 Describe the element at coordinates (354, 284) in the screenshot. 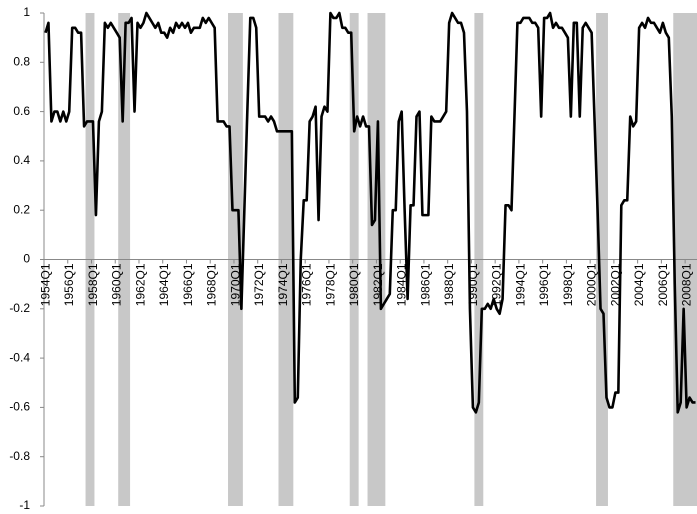

I see `x-tick-label: 1980Q1` at that location.